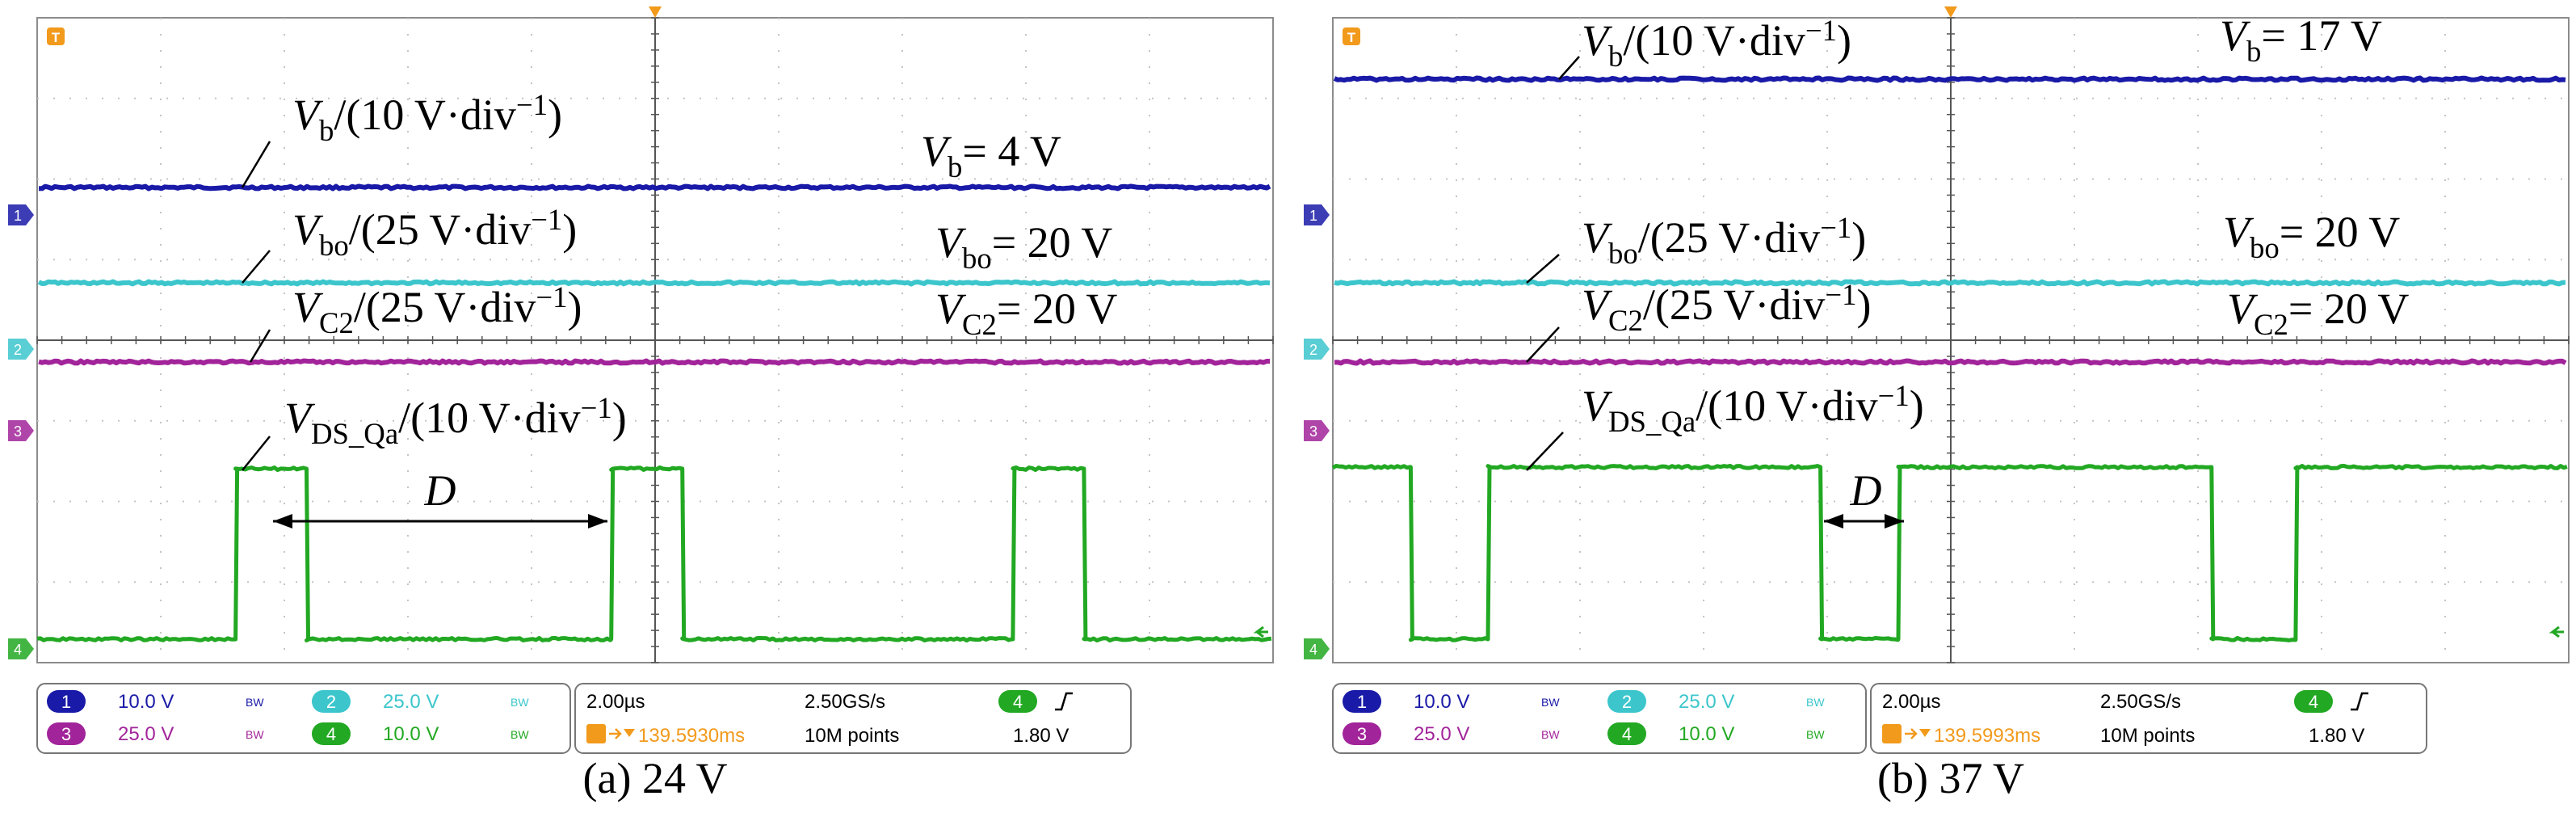  I want to click on value-vc2: VC2= 20 V, so click(2318, 312).